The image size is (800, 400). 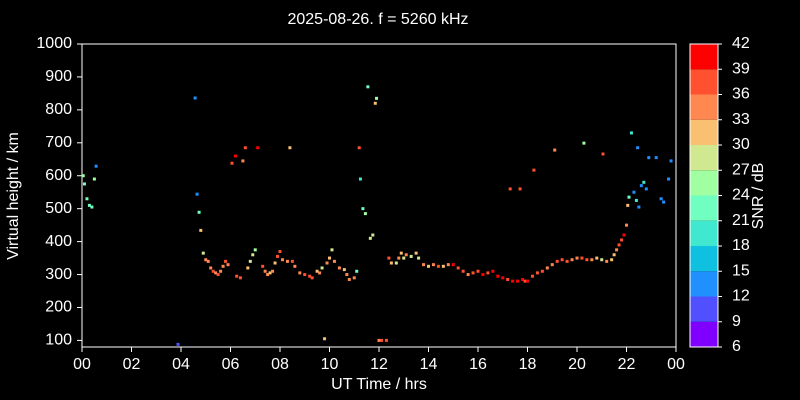 I want to click on x-tick-label: 14, so click(x=429, y=364).